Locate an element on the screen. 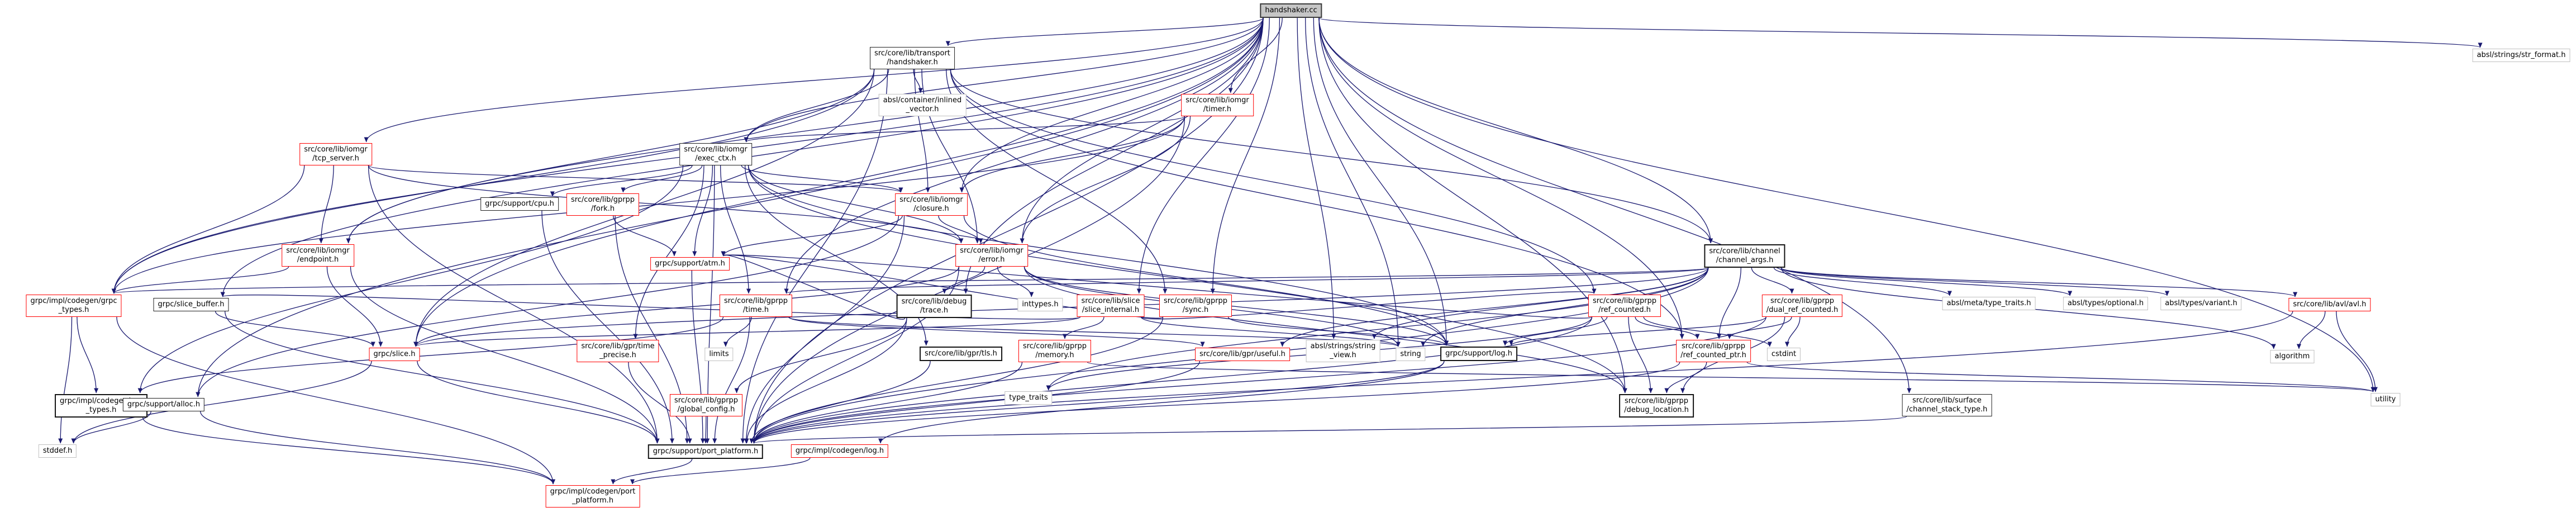  edge-cc-to-log is located at coordinates (1381, 181).